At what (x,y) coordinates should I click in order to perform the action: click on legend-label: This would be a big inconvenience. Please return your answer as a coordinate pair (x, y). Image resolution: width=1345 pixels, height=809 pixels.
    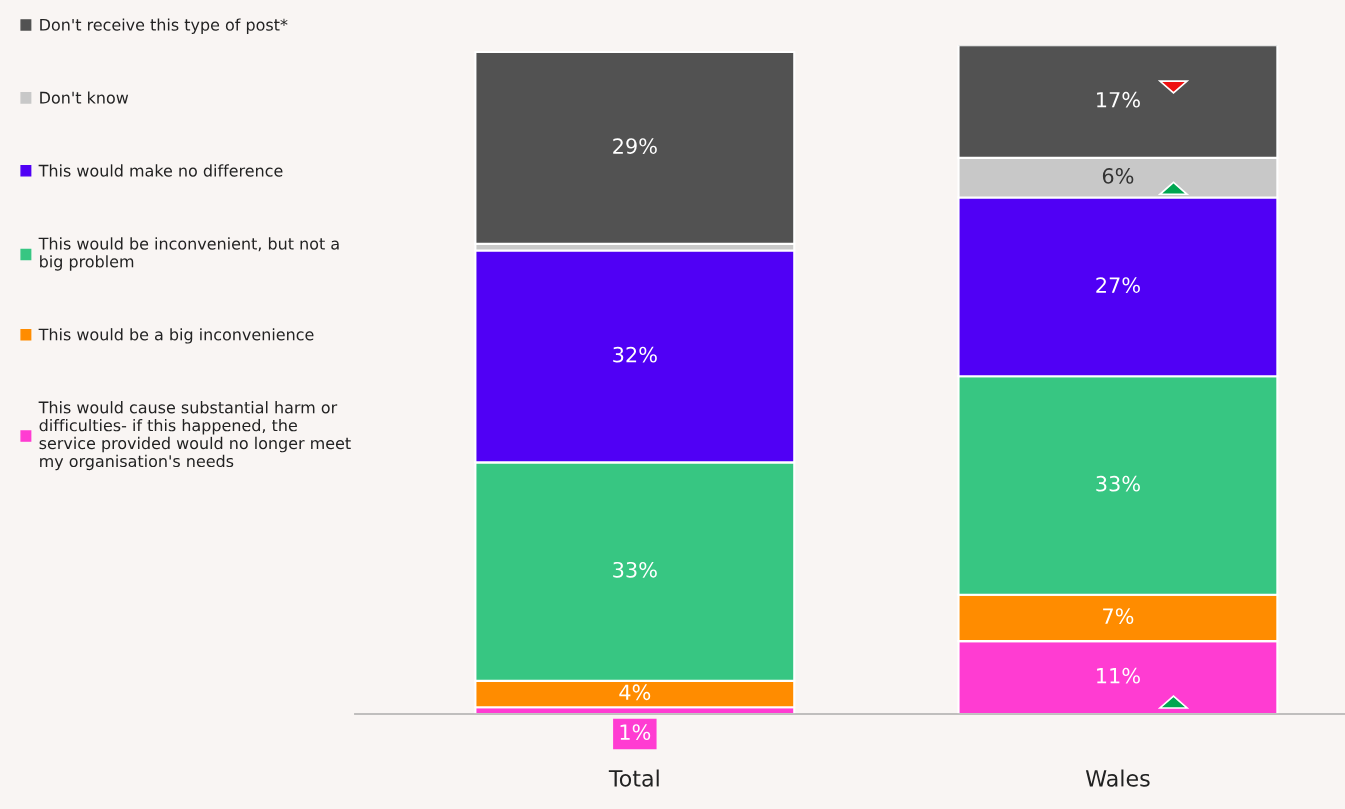
    Looking at the image, I should click on (176, 336).